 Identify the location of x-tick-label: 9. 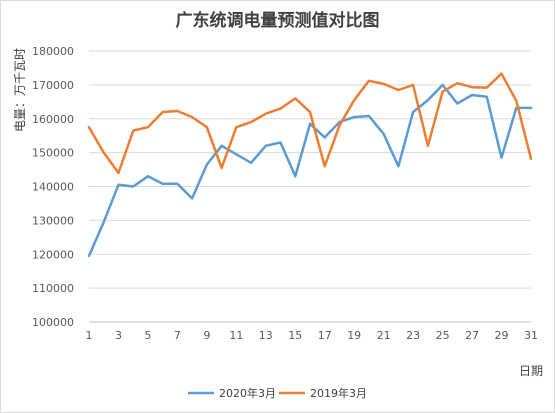
(206, 335).